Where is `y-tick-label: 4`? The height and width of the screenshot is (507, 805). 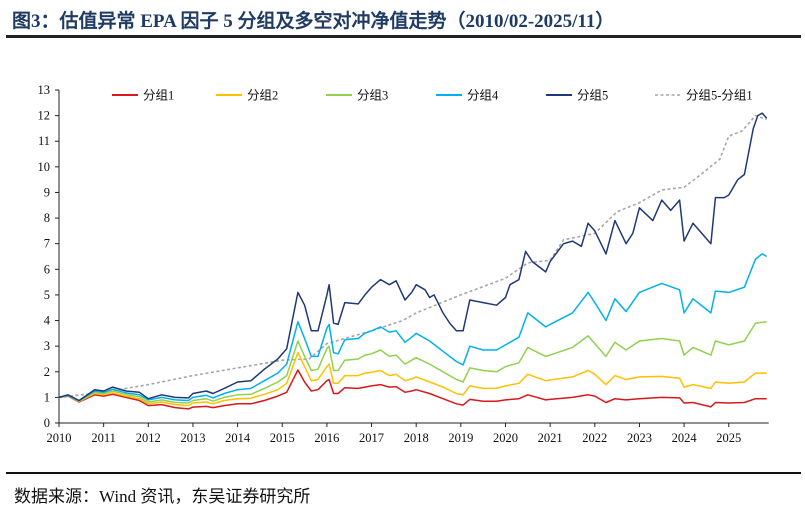
y-tick-label: 4 is located at coordinates (47, 321).